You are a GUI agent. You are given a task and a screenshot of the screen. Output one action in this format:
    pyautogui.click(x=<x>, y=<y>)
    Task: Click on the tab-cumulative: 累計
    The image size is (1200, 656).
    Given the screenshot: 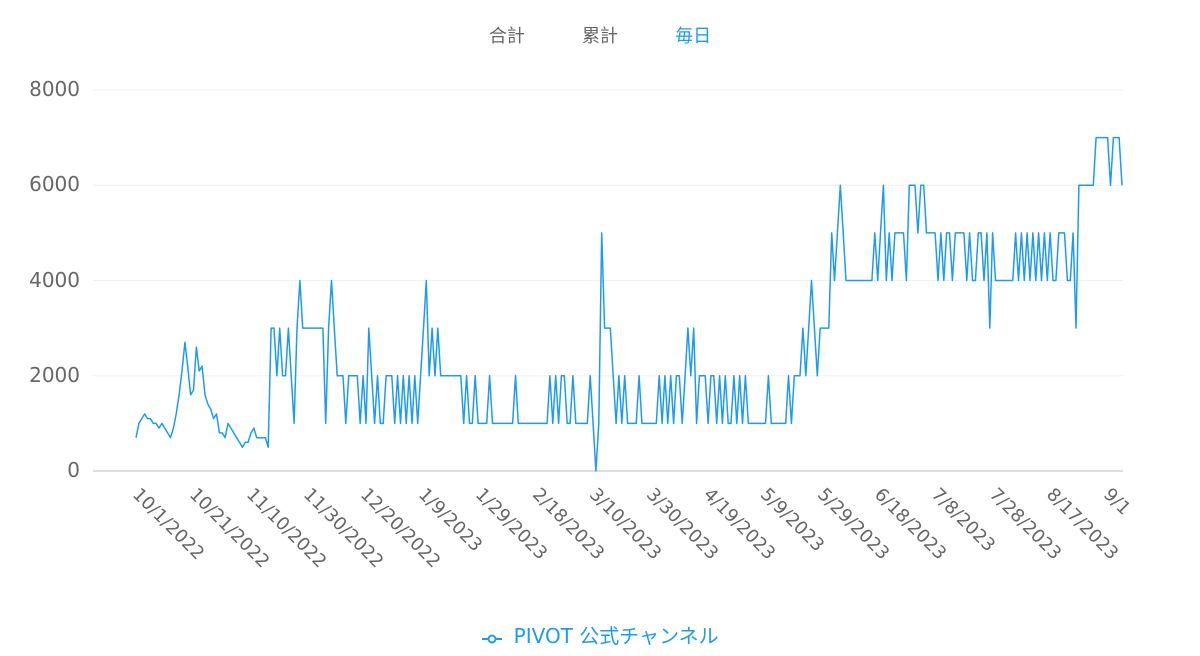 What is the action you would take?
    pyautogui.click(x=600, y=36)
    